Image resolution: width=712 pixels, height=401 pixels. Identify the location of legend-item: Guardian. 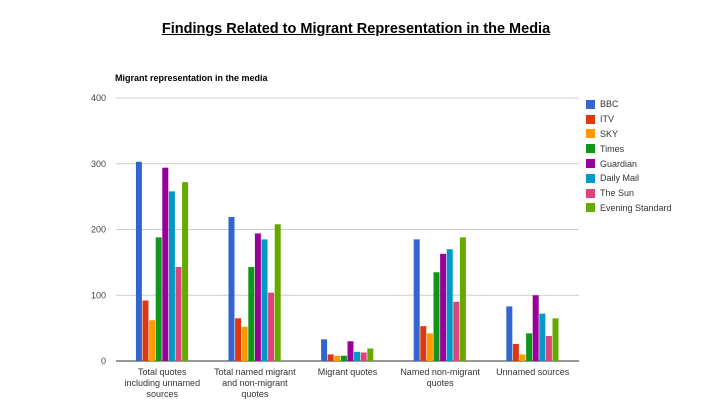
(629, 163).